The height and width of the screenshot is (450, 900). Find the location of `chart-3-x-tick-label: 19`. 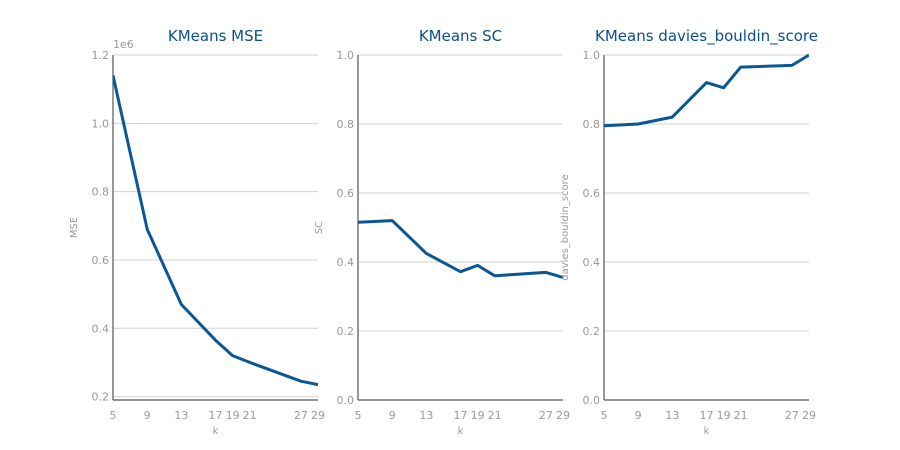

chart-3-x-tick-label: 19 is located at coordinates (724, 415).